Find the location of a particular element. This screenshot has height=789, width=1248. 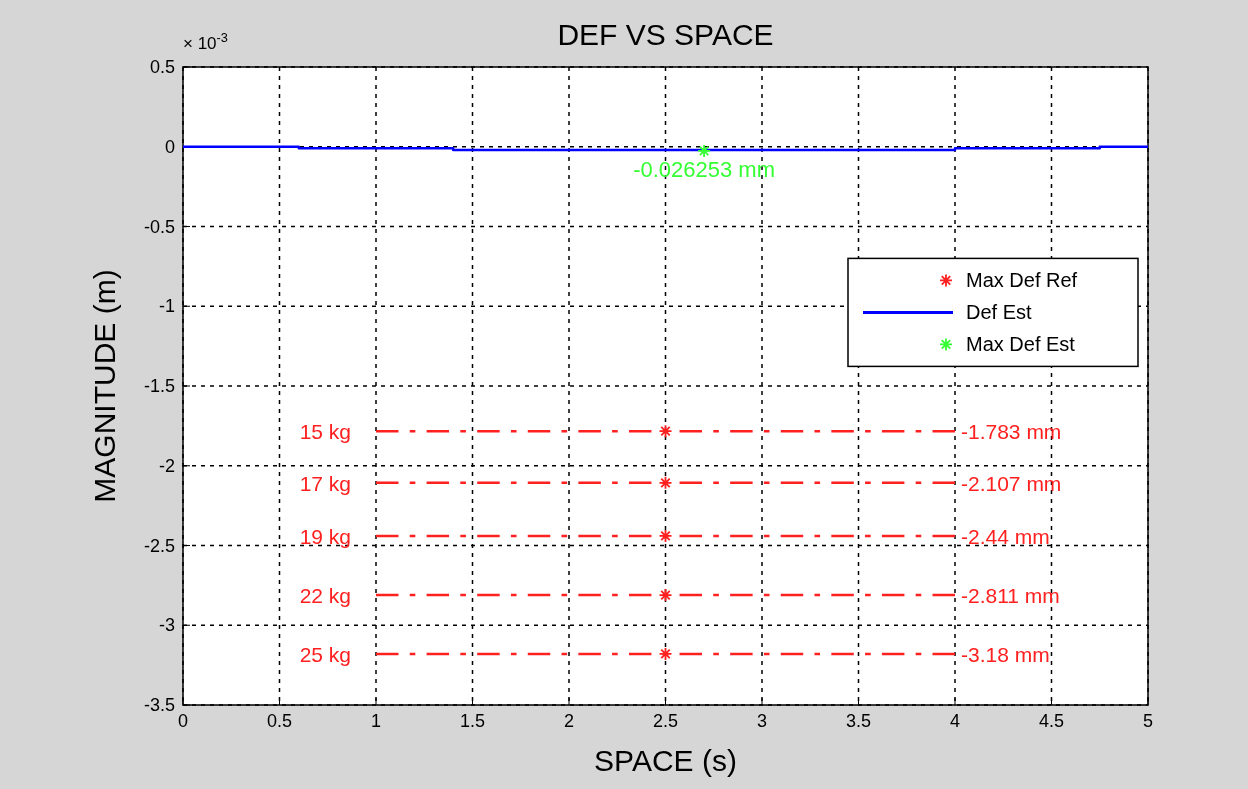

legend-label: Max Def Ref is located at coordinates (1022, 280).